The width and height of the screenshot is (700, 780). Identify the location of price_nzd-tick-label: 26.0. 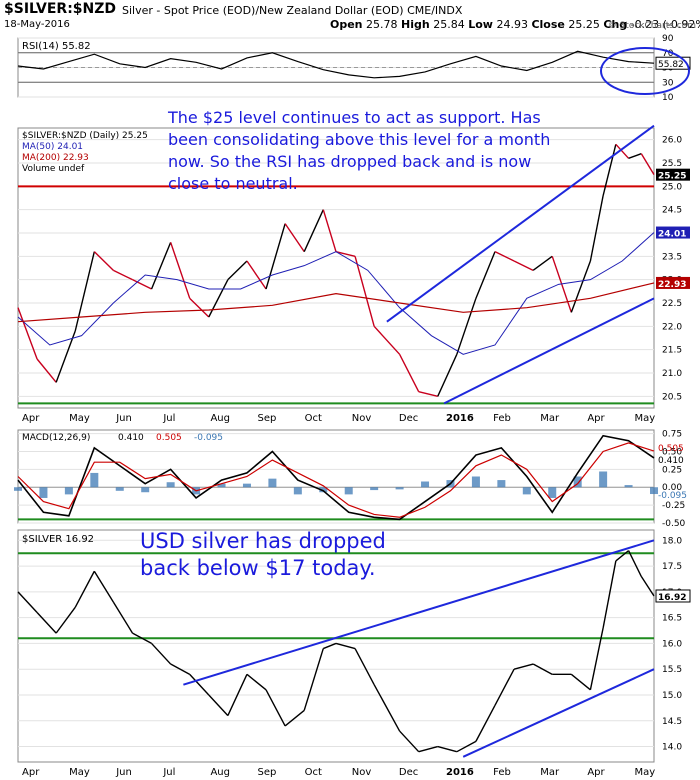
(672, 141).